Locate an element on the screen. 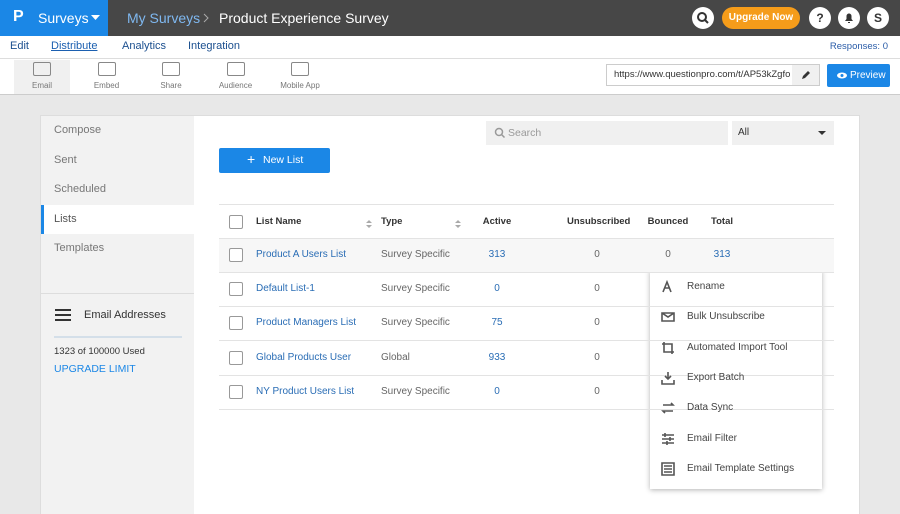 This screenshot has height=514, width=900. search-field: Search is located at coordinates (607, 133).